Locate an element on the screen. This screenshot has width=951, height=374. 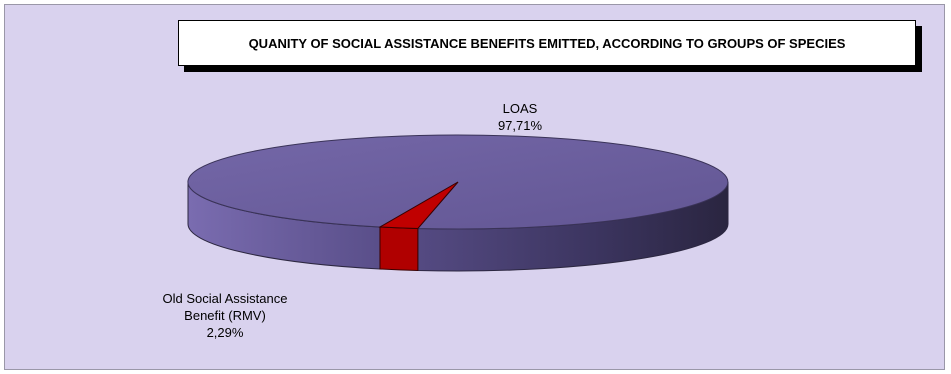
pie-slice-rmv is located at coordinates (418, 205).